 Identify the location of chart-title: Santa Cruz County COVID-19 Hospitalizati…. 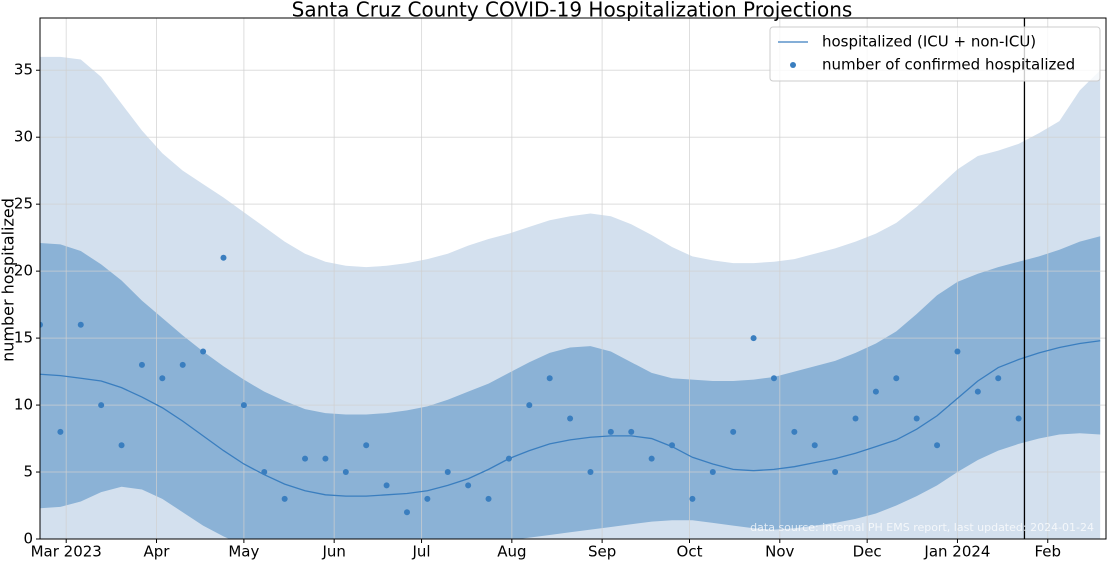
(572, 11).